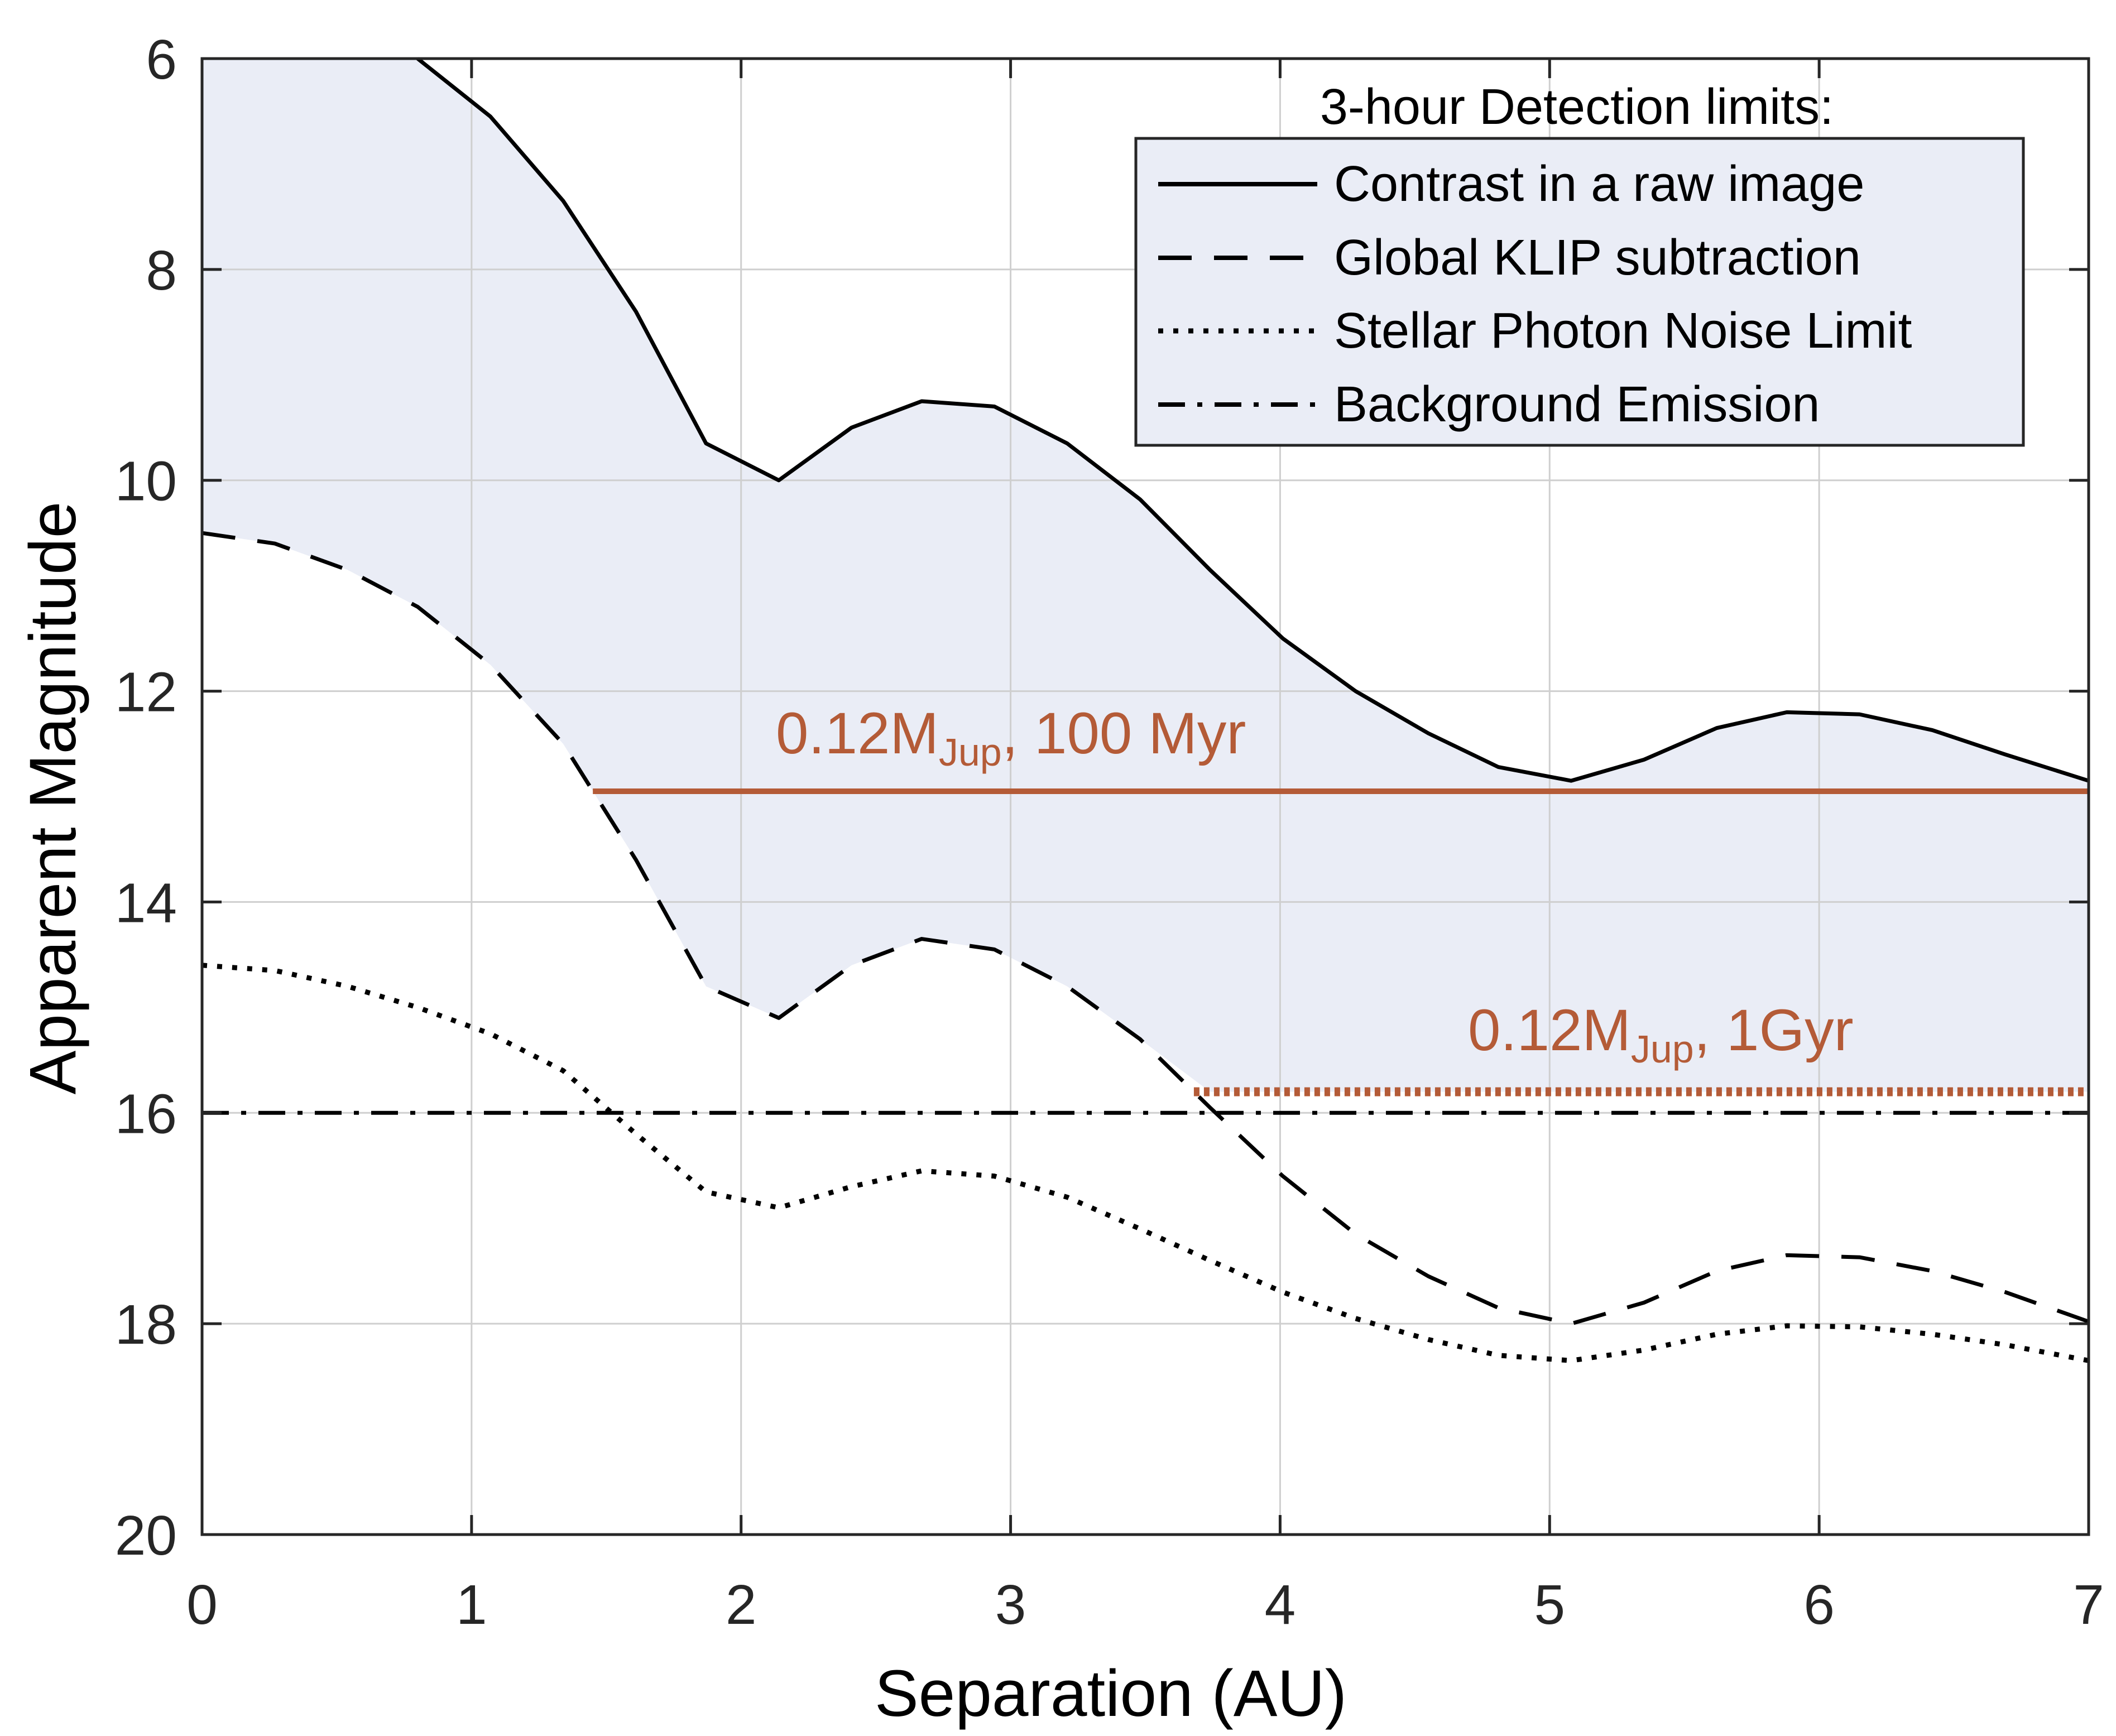  I want to click on ref-label-100myr-main: 0.12M, so click(857, 733).